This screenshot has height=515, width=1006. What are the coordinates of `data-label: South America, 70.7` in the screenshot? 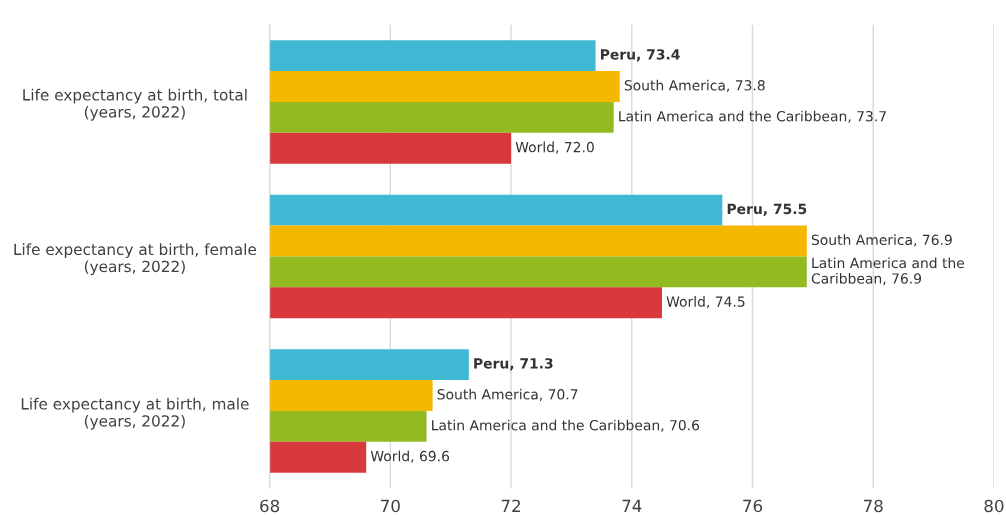 It's located at (507, 394).